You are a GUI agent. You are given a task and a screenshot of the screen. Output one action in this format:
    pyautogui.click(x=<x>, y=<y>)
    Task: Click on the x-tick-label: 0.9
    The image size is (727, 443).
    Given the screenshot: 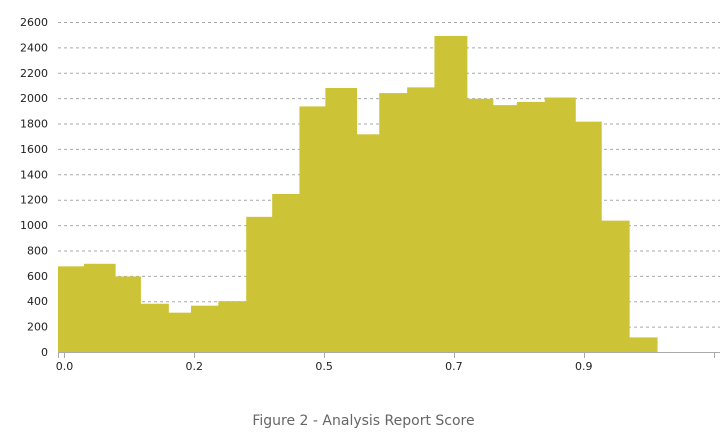 What is the action you would take?
    pyautogui.click(x=584, y=366)
    